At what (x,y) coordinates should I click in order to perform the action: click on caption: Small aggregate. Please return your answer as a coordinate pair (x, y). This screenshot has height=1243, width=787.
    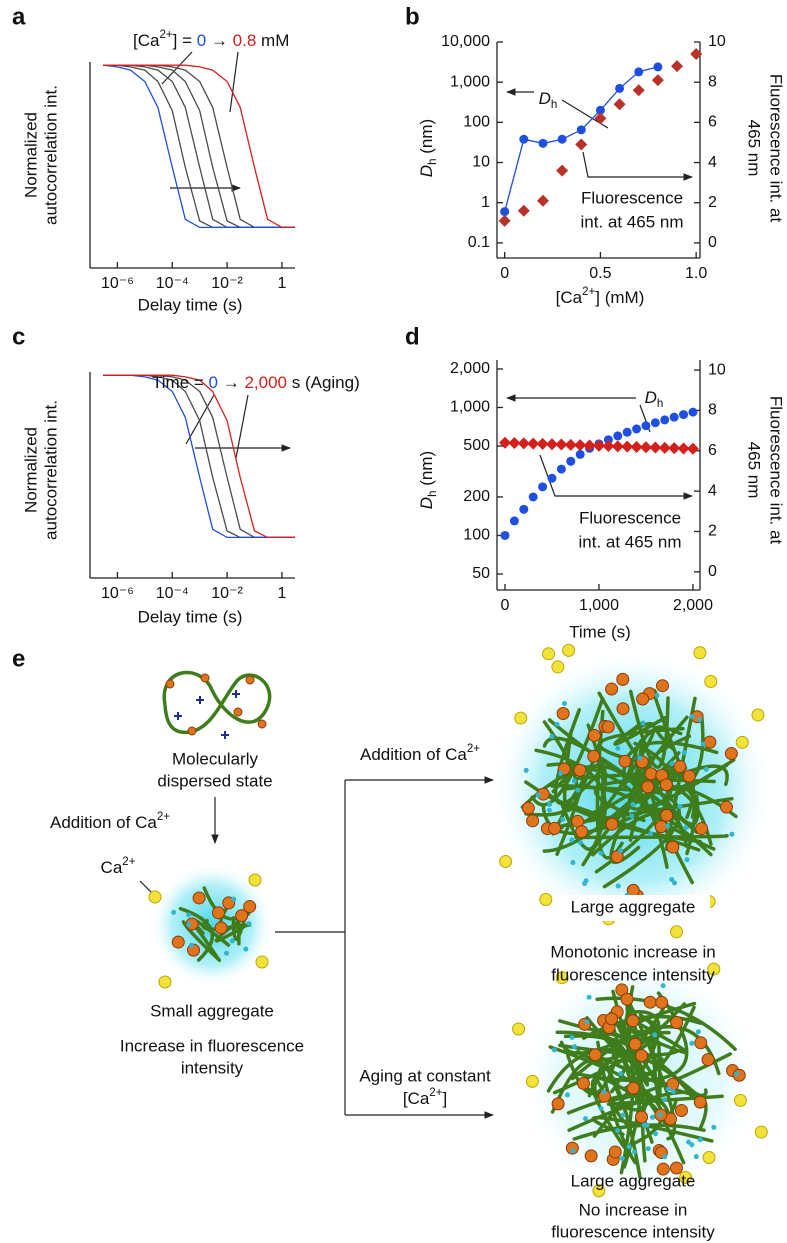
    Looking at the image, I should click on (212, 1010).